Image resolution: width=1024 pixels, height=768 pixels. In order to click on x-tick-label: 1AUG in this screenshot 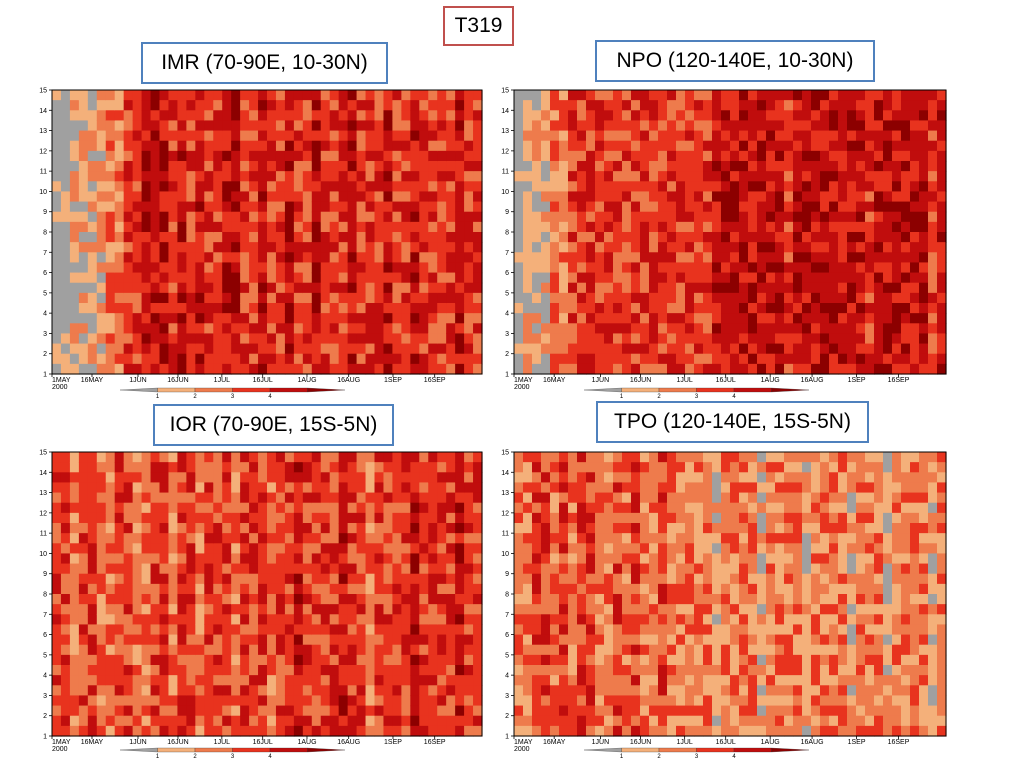, I will do `click(306, 380)`.